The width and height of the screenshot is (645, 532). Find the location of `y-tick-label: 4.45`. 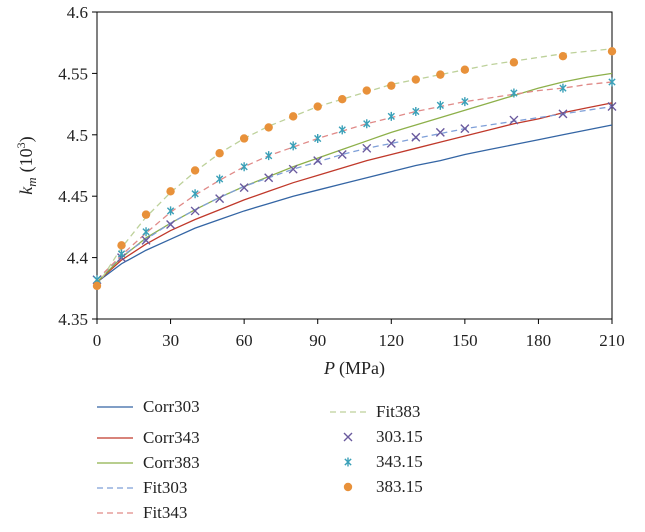

y-tick-label: 4.45 is located at coordinates (73, 196).